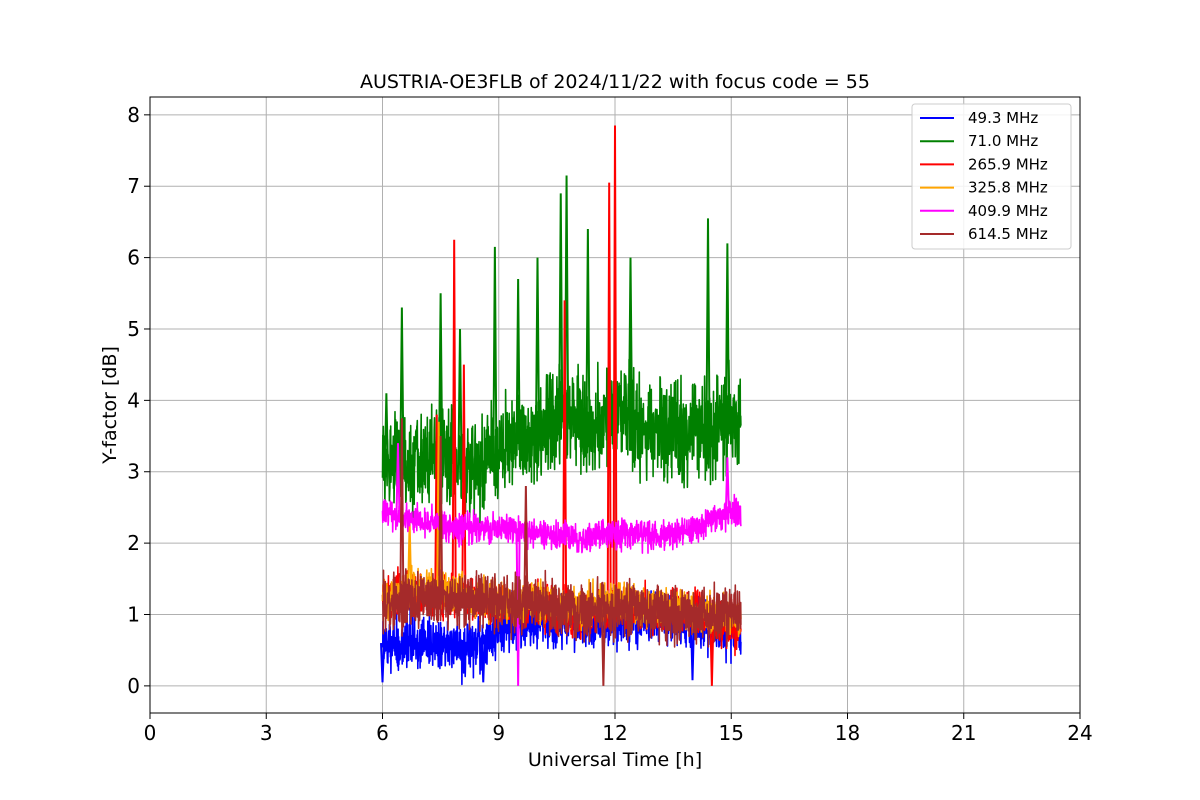 The height and width of the screenshot is (800, 1200). I want to click on y-tick-label: 0, so click(133, 686).